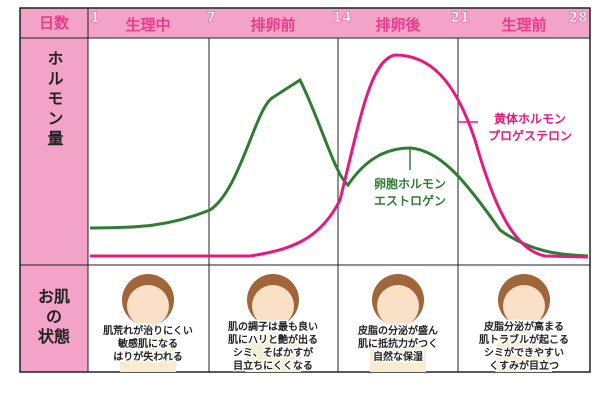 This screenshot has height=404, width=600. I want to click on skin-state: 皮脂分泌が高まる, so click(523, 326).